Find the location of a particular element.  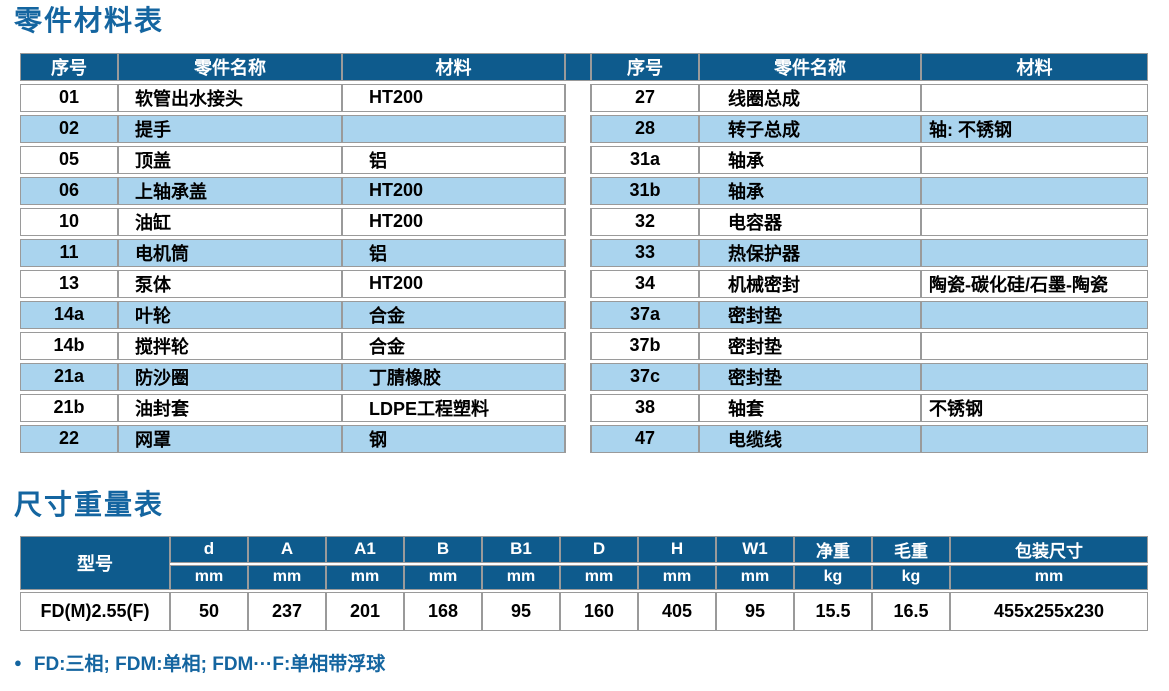

part-name-left: 网罩 is located at coordinates (230, 438).